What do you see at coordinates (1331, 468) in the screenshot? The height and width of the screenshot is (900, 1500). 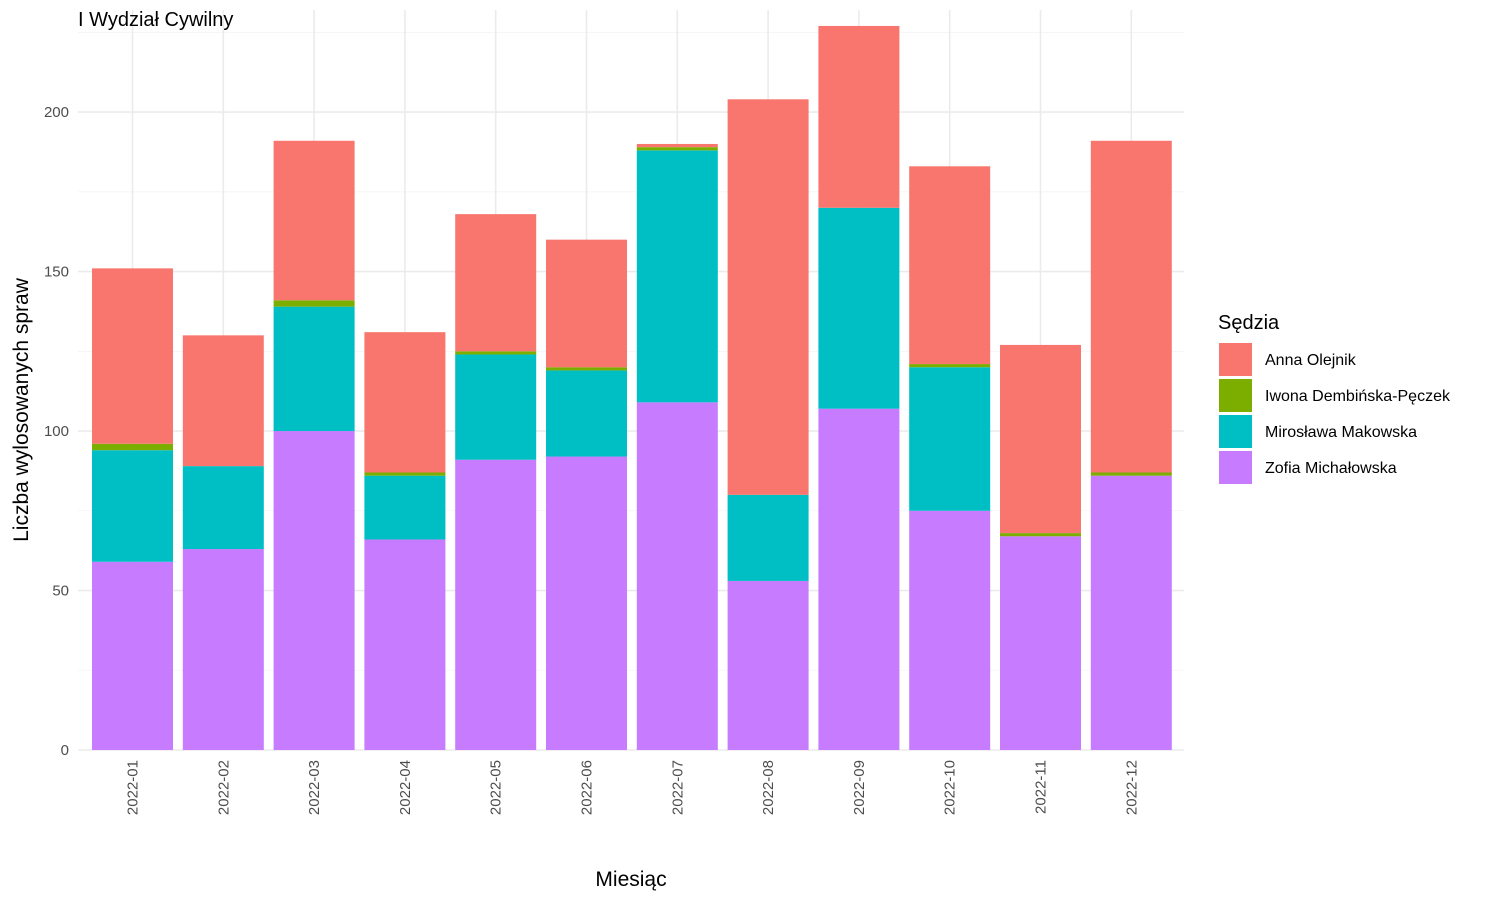 I see `legend-label: Zofia Michałowska` at bounding box center [1331, 468].